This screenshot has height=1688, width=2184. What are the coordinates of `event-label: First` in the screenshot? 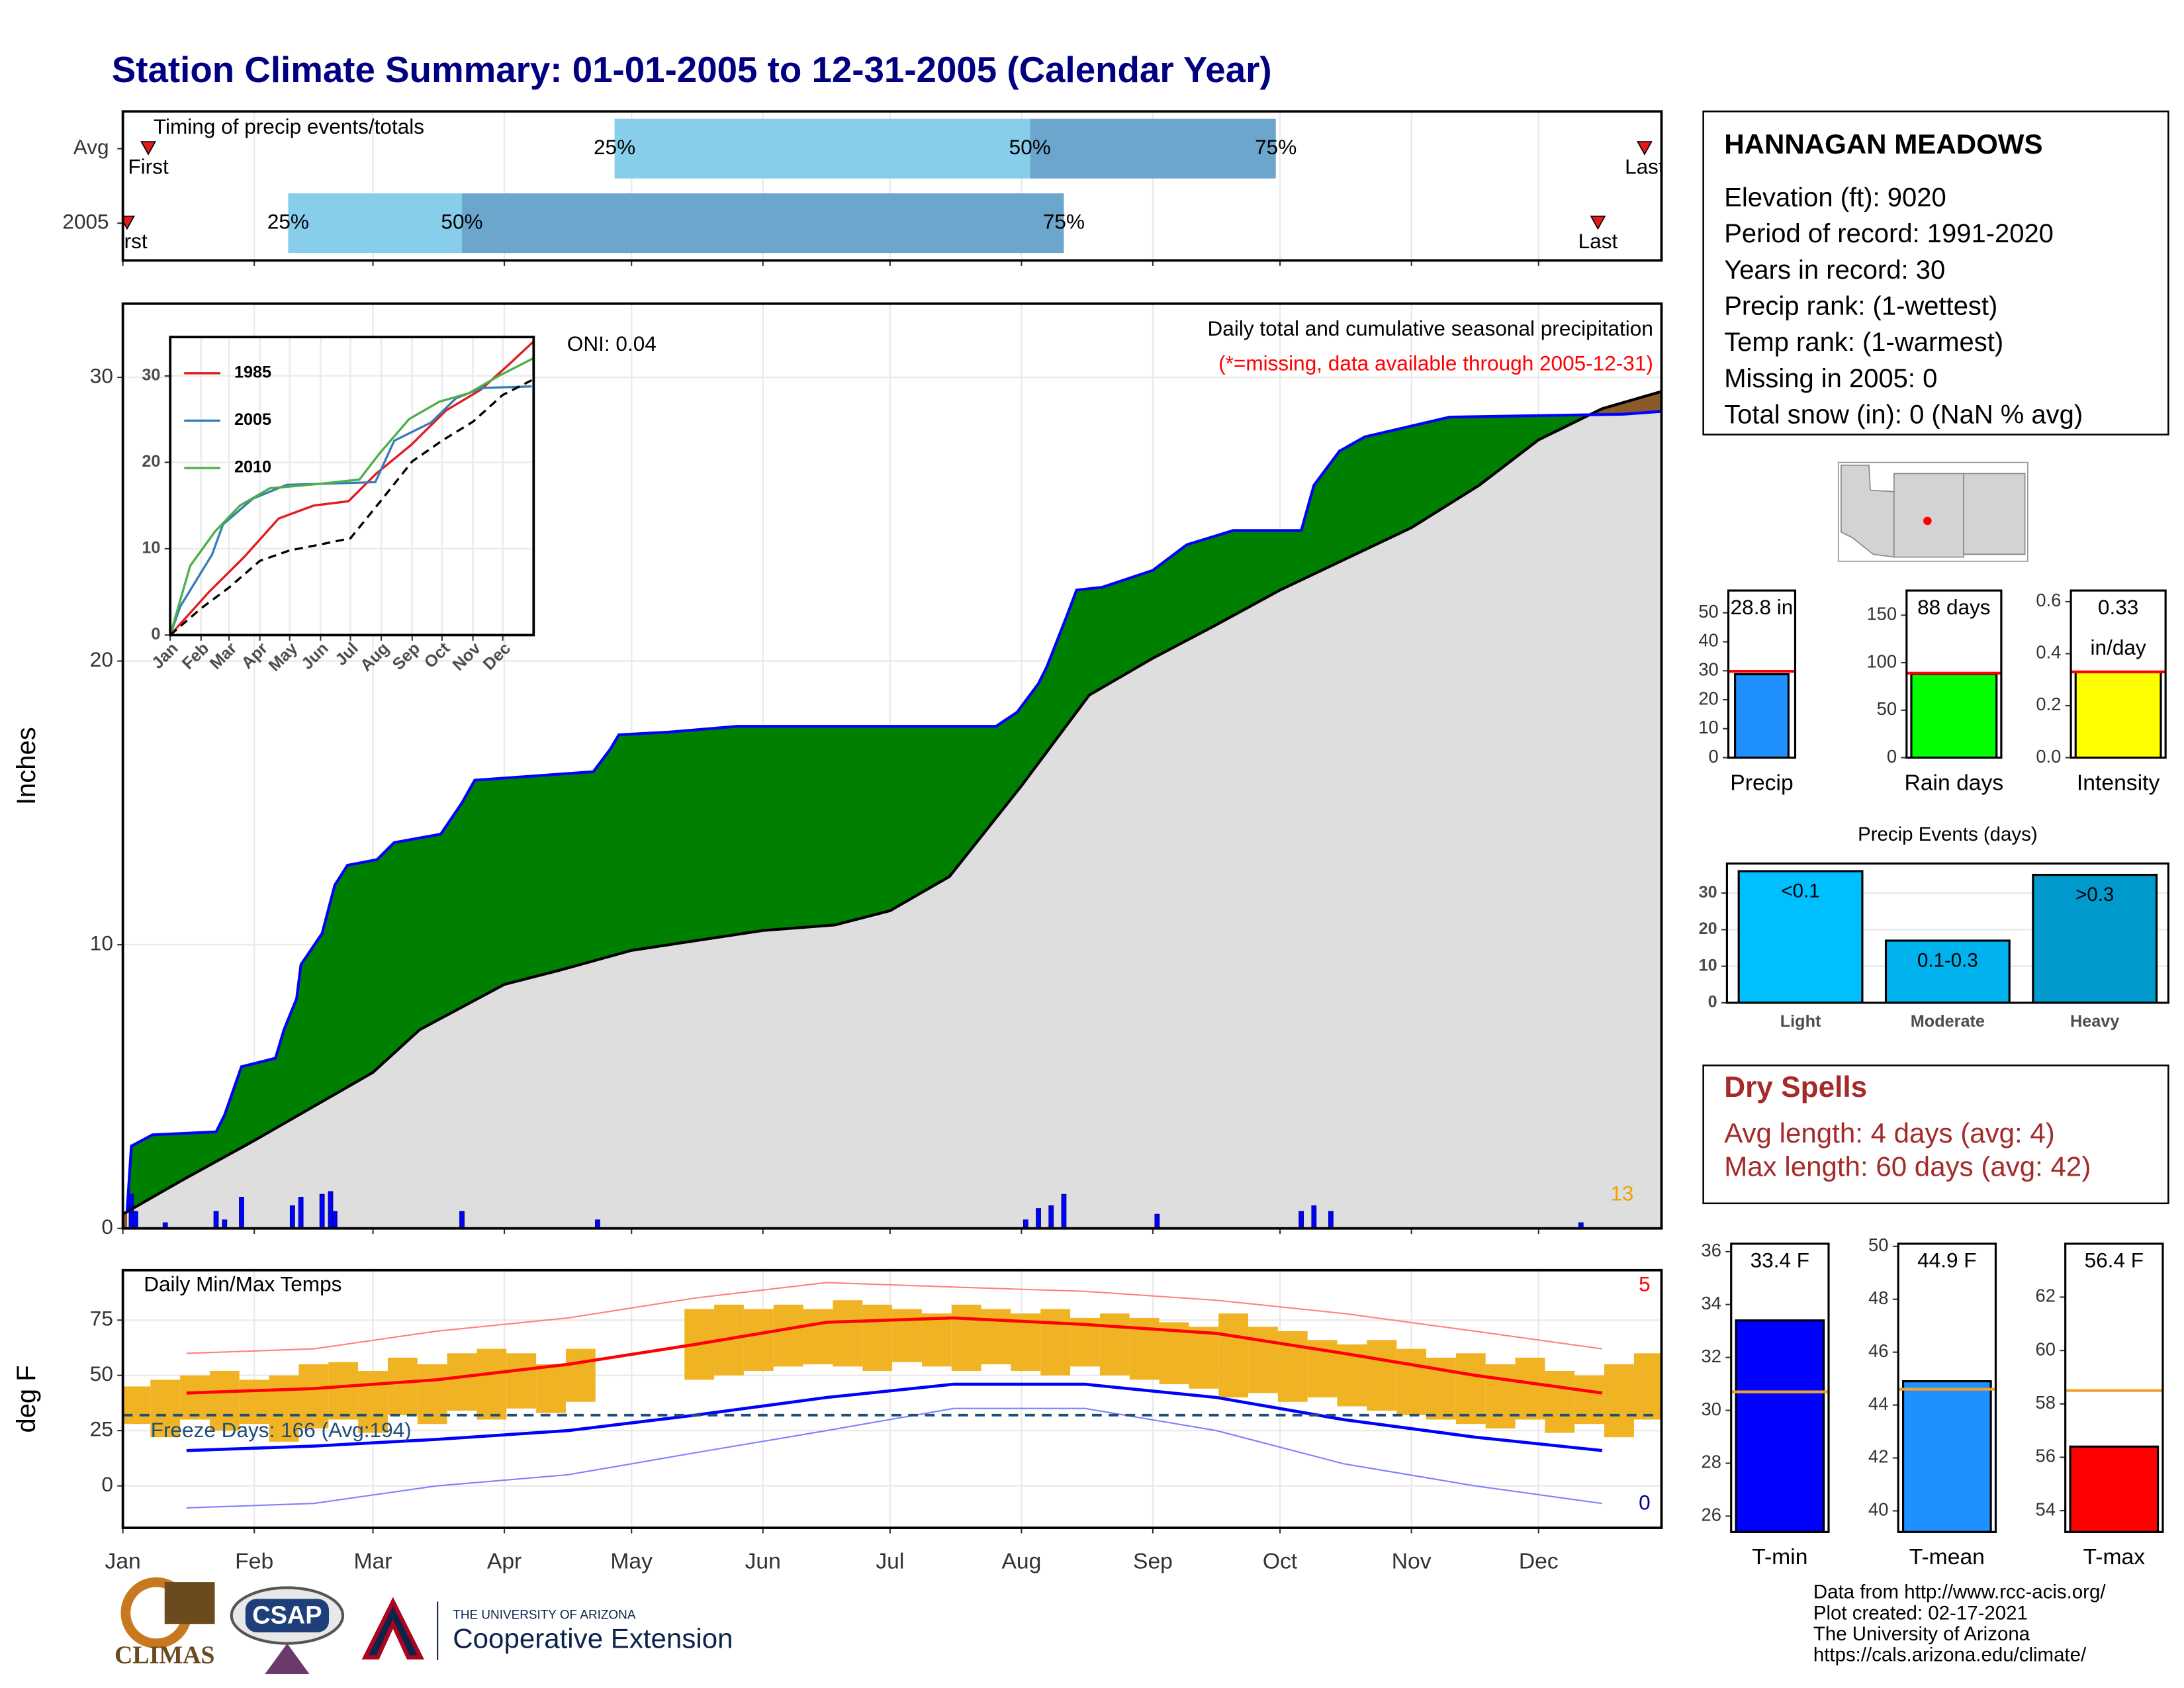 It's located at (148, 166).